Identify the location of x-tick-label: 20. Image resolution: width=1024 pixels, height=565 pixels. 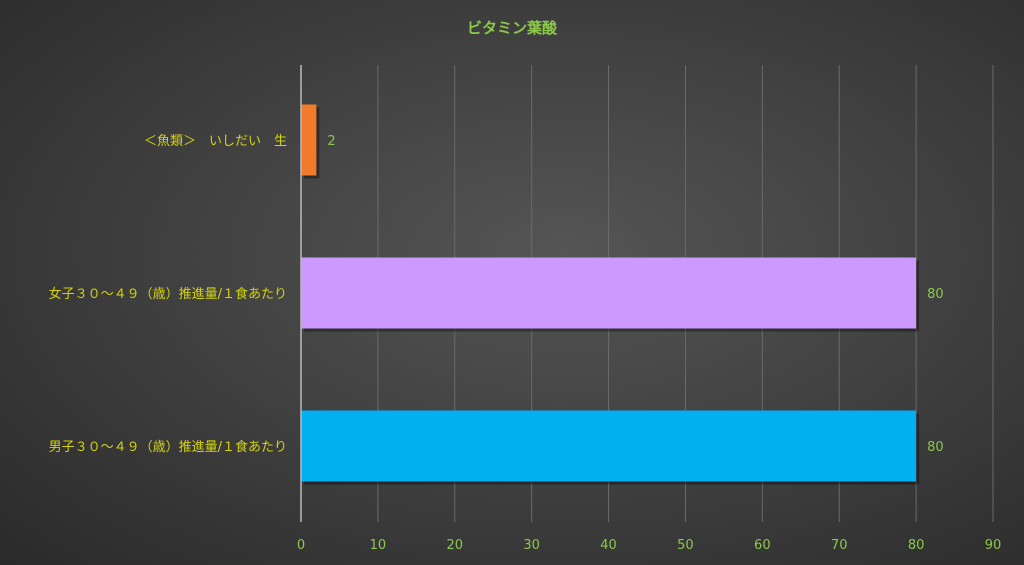
(455, 545).